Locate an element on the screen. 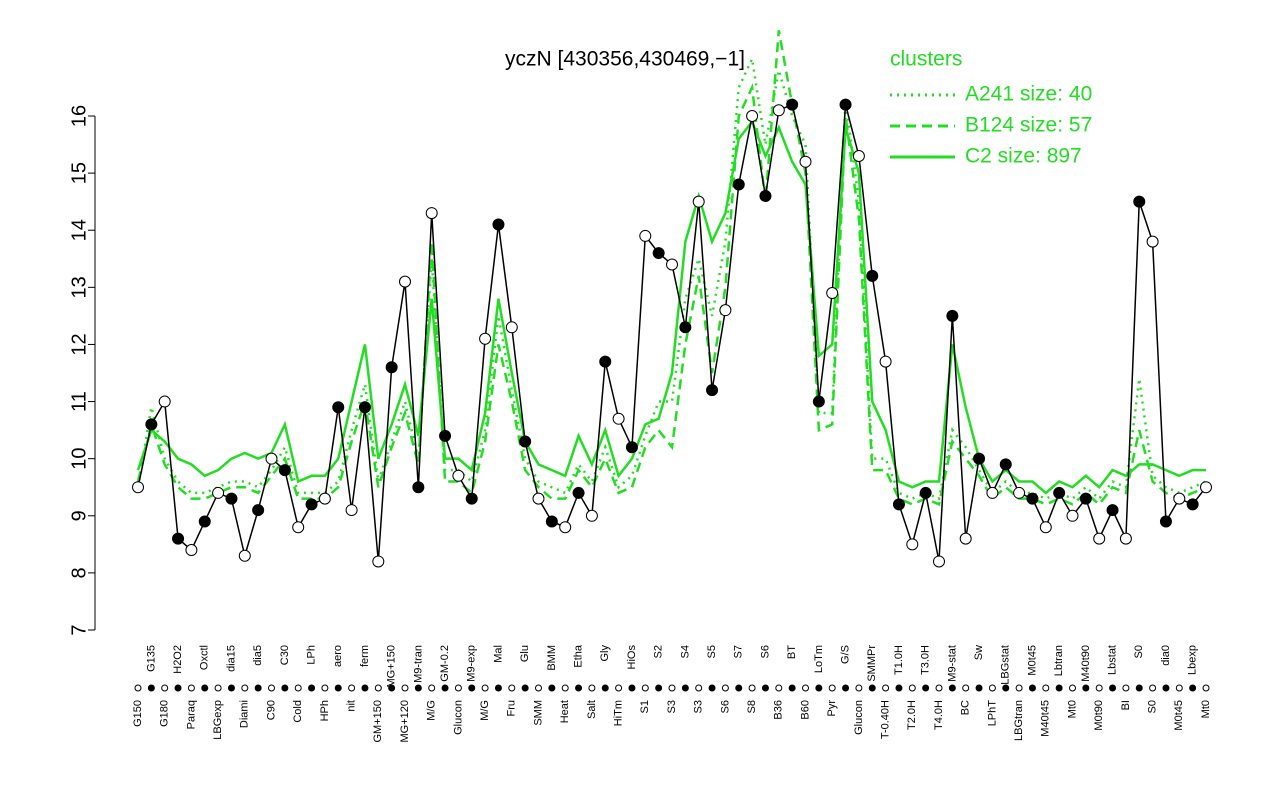 The height and width of the screenshot is (800, 1280). x-tick-label: Fru is located at coordinates (512, 708).